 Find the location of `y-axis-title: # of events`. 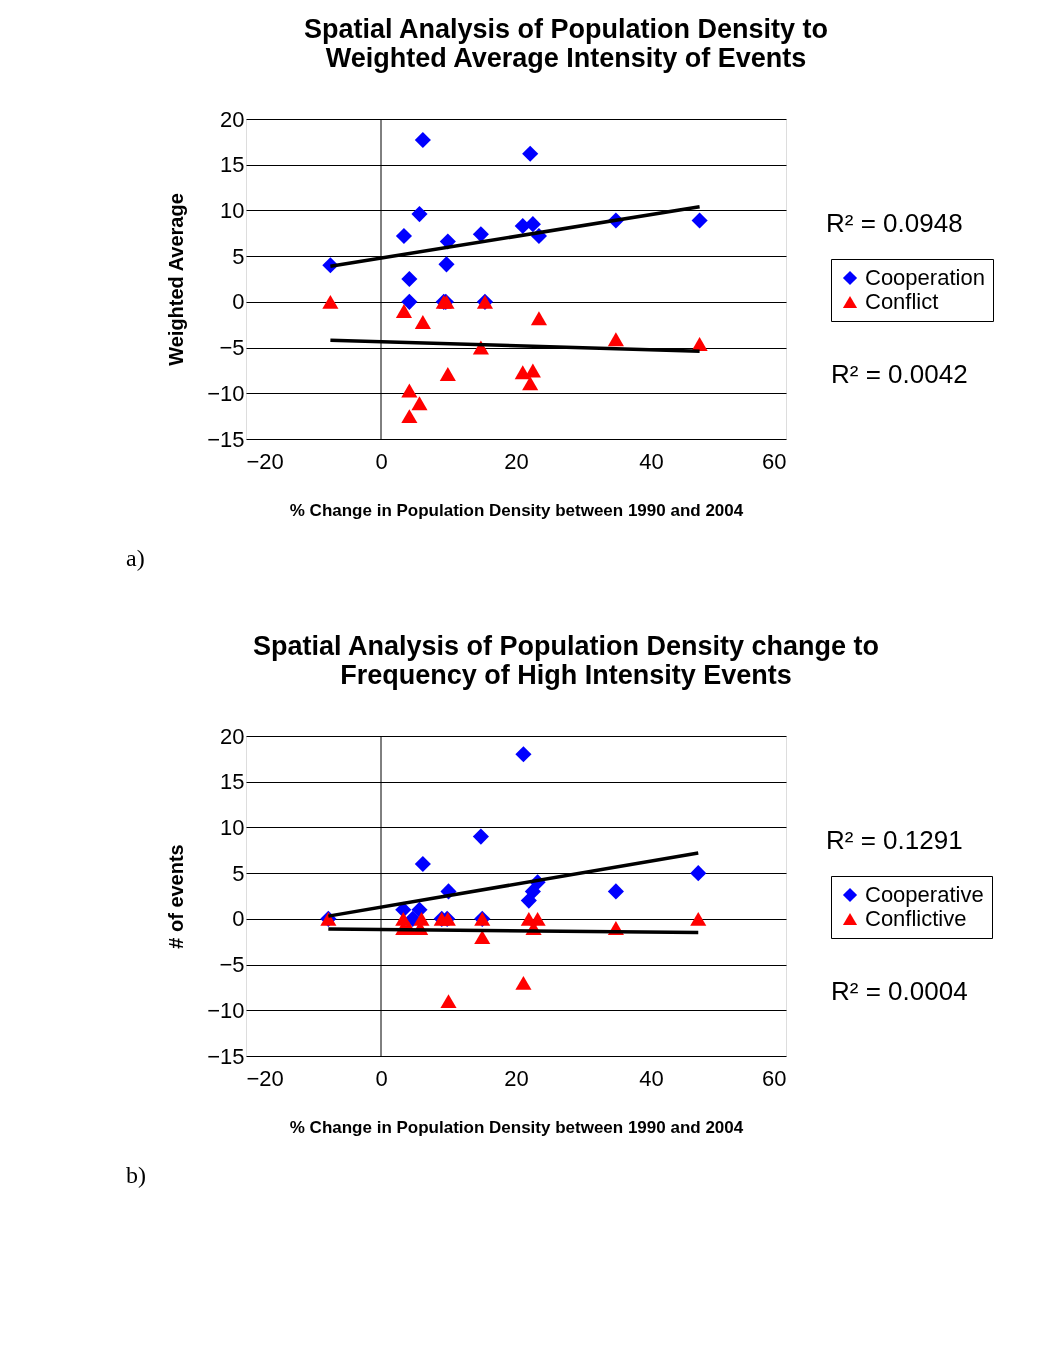

y-axis-title: # of events is located at coordinates (176, 896).